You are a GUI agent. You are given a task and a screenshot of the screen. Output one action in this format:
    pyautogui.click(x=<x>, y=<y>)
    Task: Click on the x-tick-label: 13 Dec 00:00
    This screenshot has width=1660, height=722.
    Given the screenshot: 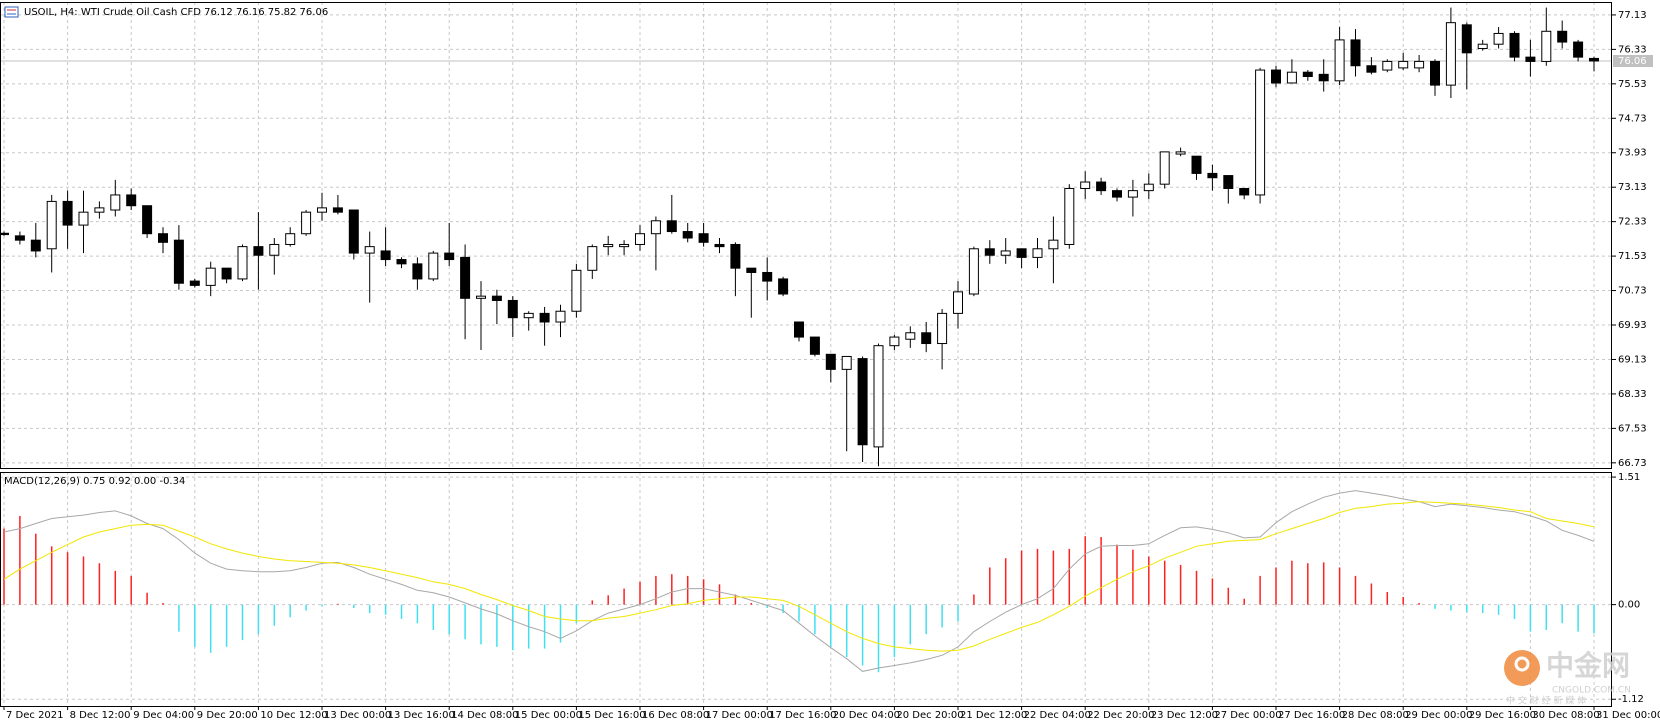 What is the action you would take?
    pyautogui.click(x=357, y=715)
    